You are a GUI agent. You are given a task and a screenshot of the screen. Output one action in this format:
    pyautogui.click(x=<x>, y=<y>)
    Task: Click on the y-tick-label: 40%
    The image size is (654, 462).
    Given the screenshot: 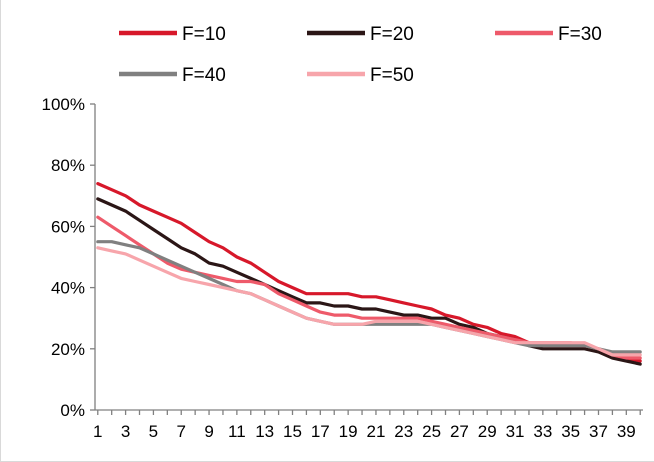 What is the action you would take?
    pyautogui.click(x=68, y=288)
    